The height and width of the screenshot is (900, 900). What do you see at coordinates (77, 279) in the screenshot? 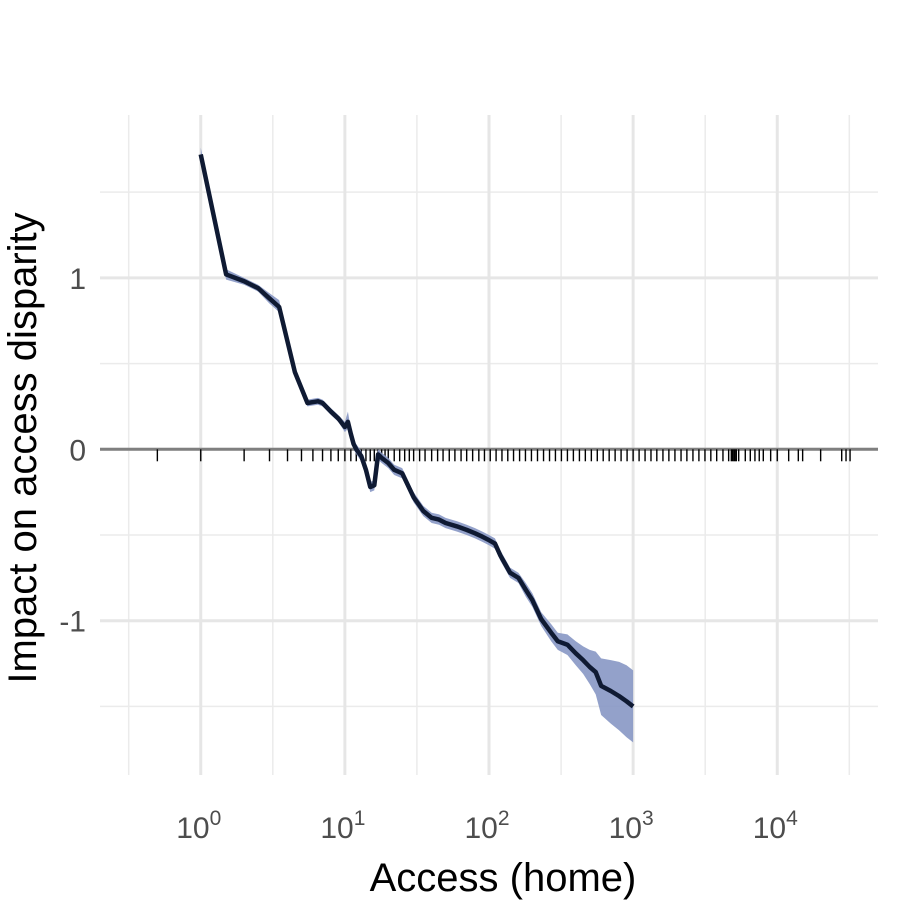
I see `y-tick-label: 1` at bounding box center [77, 279].